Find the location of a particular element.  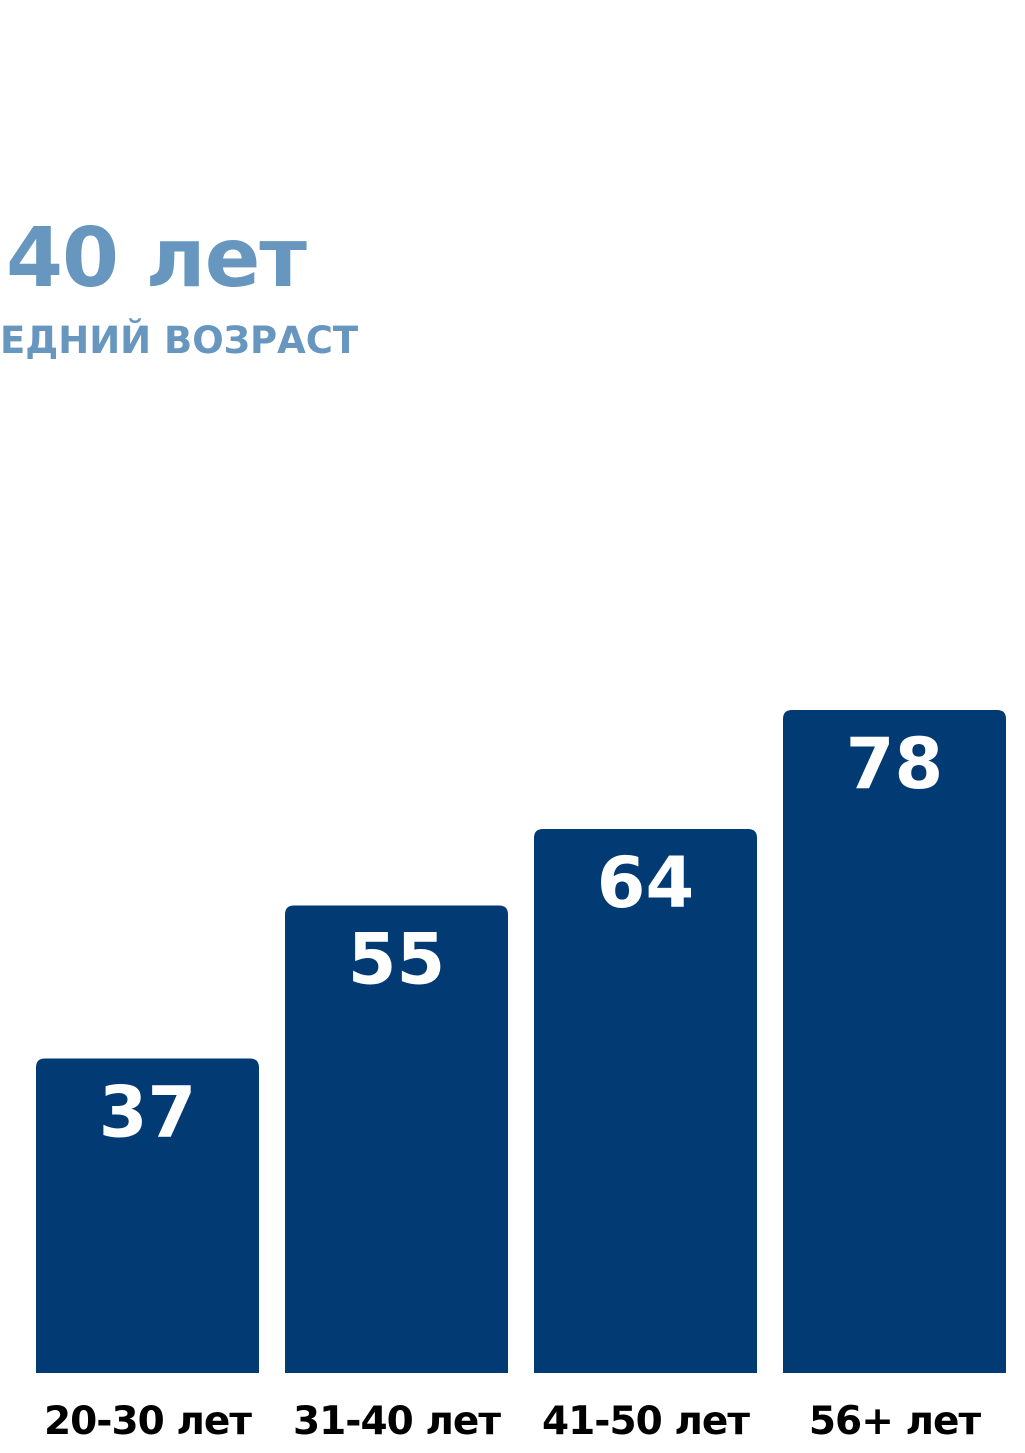

bar-value-label: 78 is located at coordinates (894, 764).